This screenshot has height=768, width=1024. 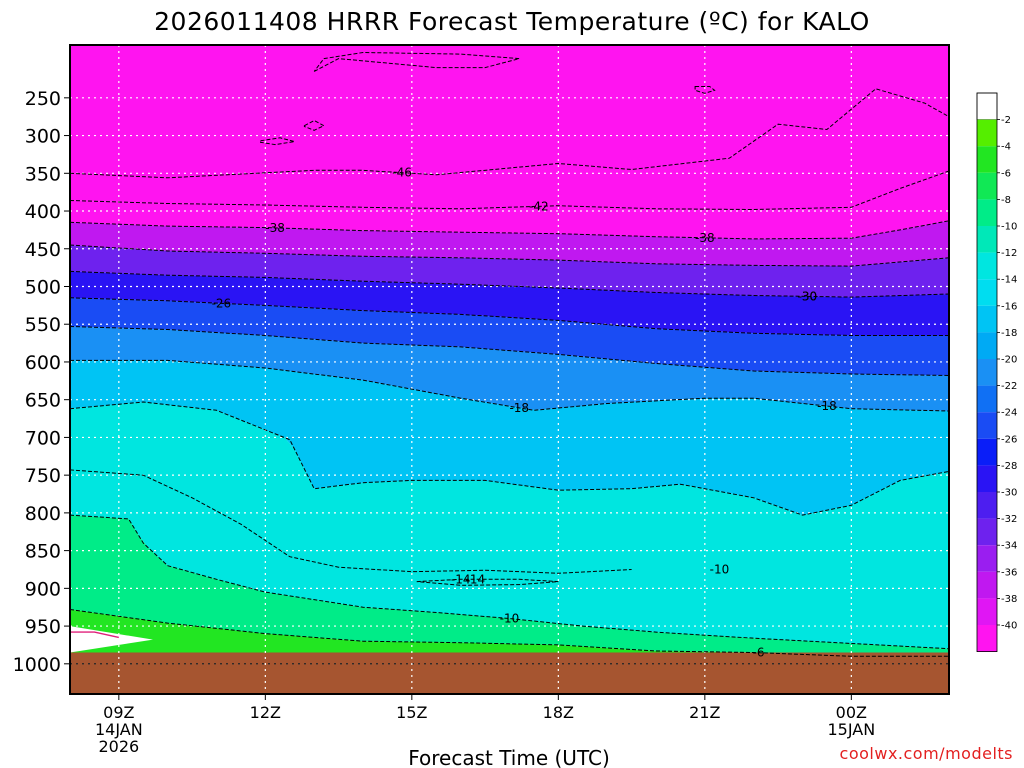 I want to click on y-tick-label: 400, so click(x=43, y=212).